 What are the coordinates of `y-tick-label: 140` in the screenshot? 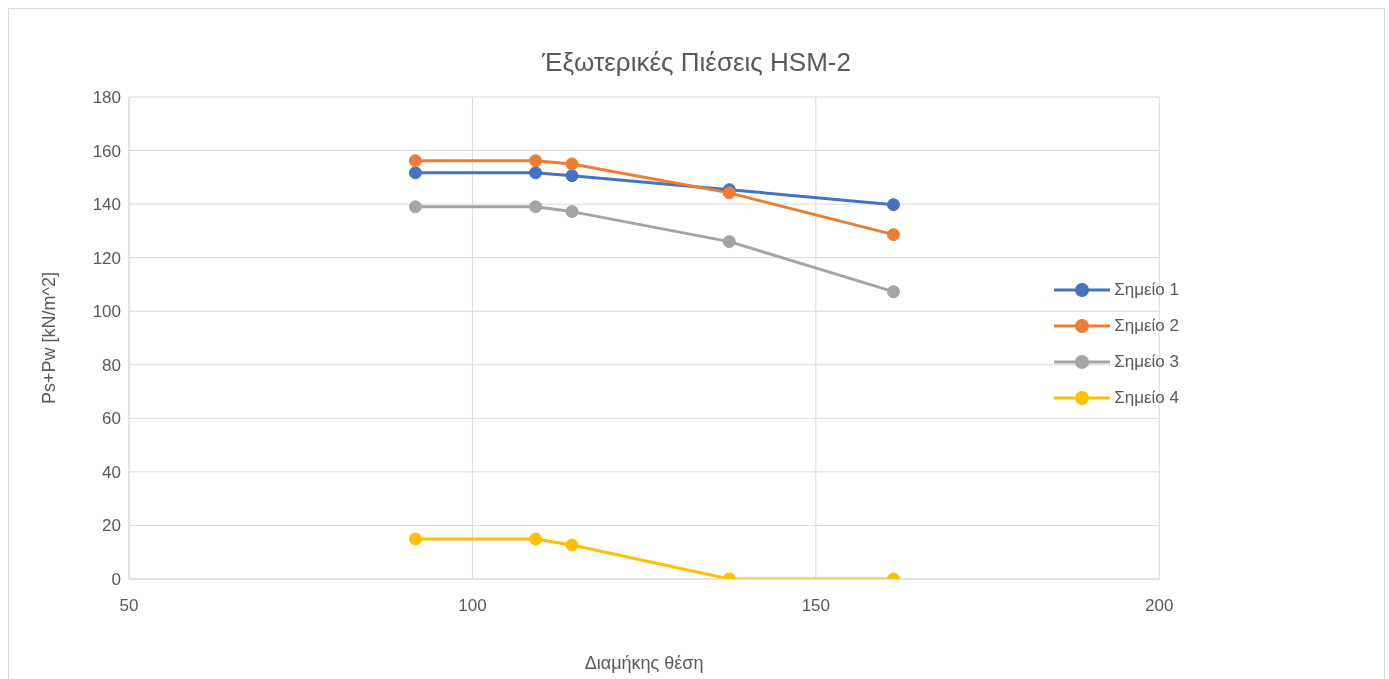 It's located at (106, 205).